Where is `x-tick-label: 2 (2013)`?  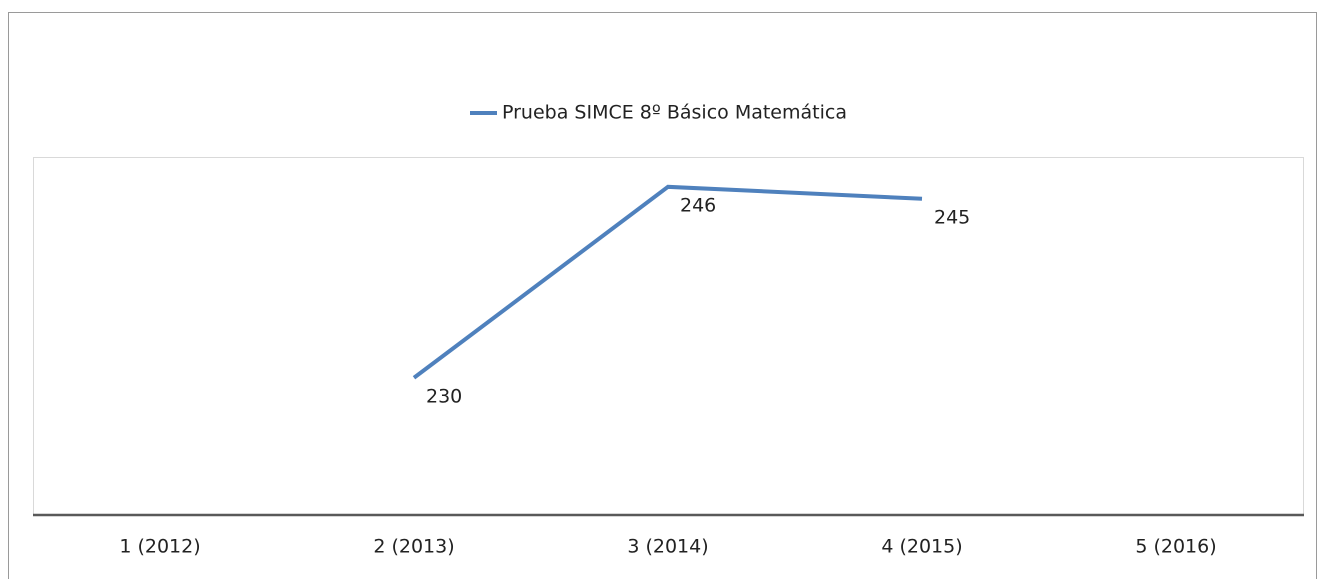 x-tick-label: 2 (2013) is located at coordinates (413, 547).